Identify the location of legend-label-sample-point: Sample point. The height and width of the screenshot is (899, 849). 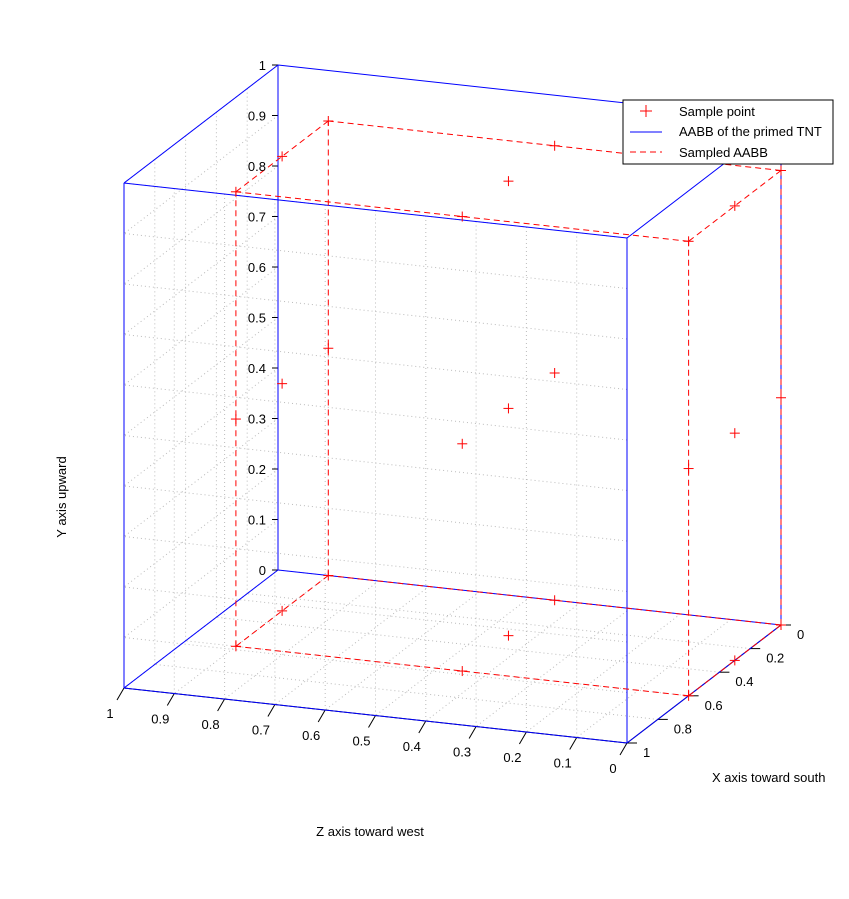
(717, 111).